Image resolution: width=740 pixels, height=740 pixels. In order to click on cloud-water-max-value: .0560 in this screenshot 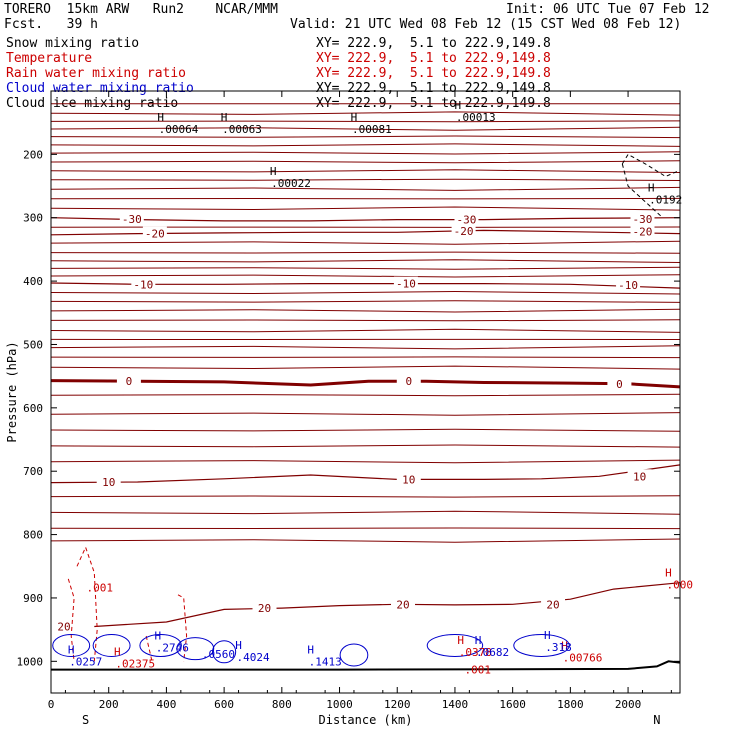, I will do `click(218, 654)`.